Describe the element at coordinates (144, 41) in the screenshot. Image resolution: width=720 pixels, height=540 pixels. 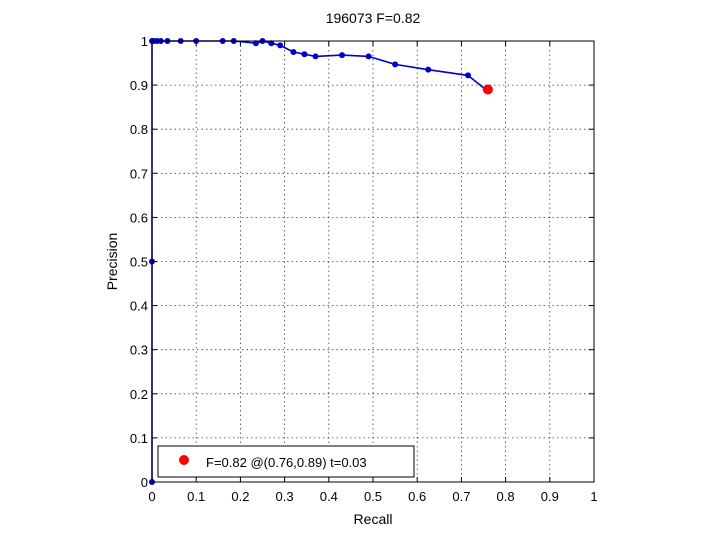
I see `y-tick-label: 1` at that location.